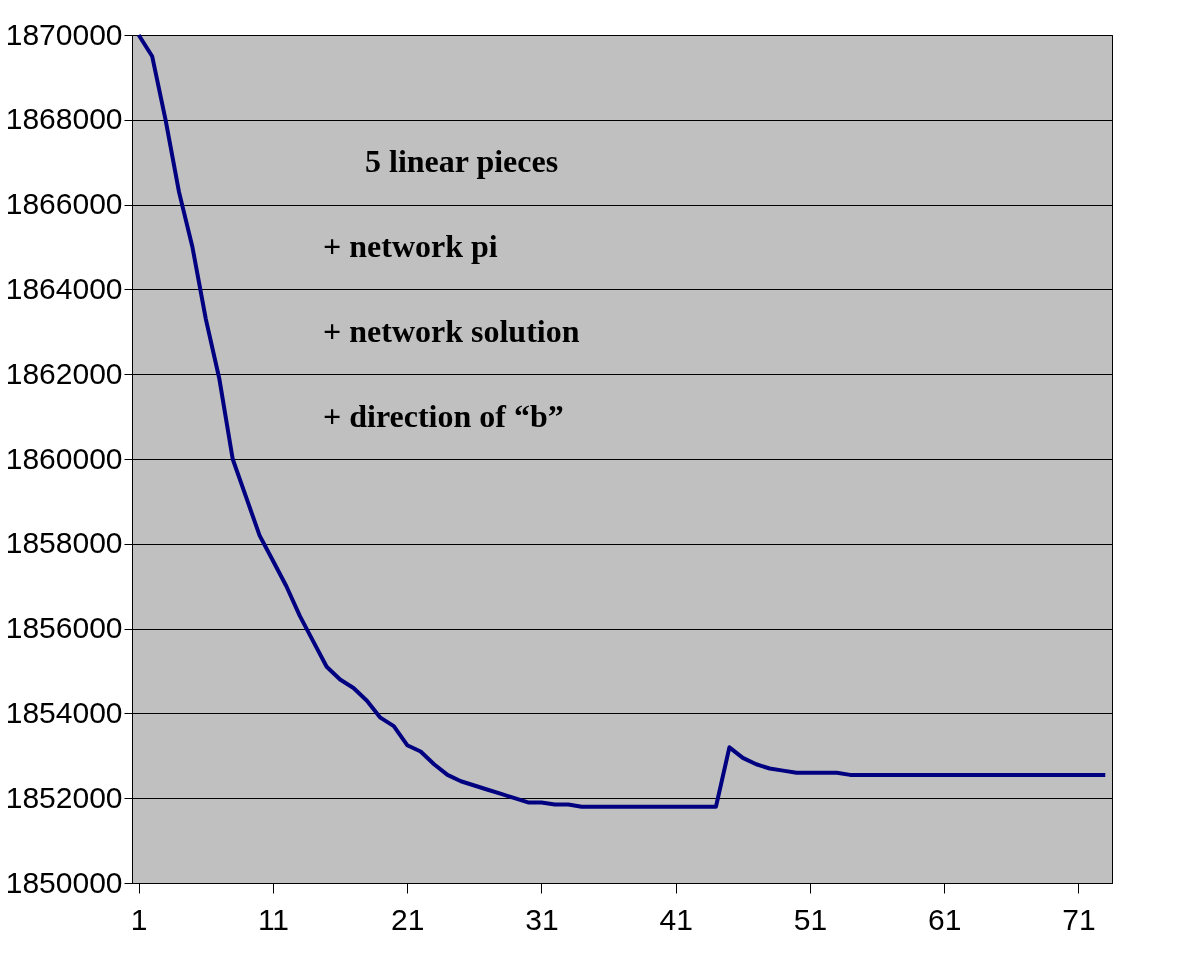 The height and width of the screenshot is (953, 1181). What do you see at coordinates (64, 288) in the screenshot?
I see `y-tick-label: 1864000` at bounding box center [64, 288].